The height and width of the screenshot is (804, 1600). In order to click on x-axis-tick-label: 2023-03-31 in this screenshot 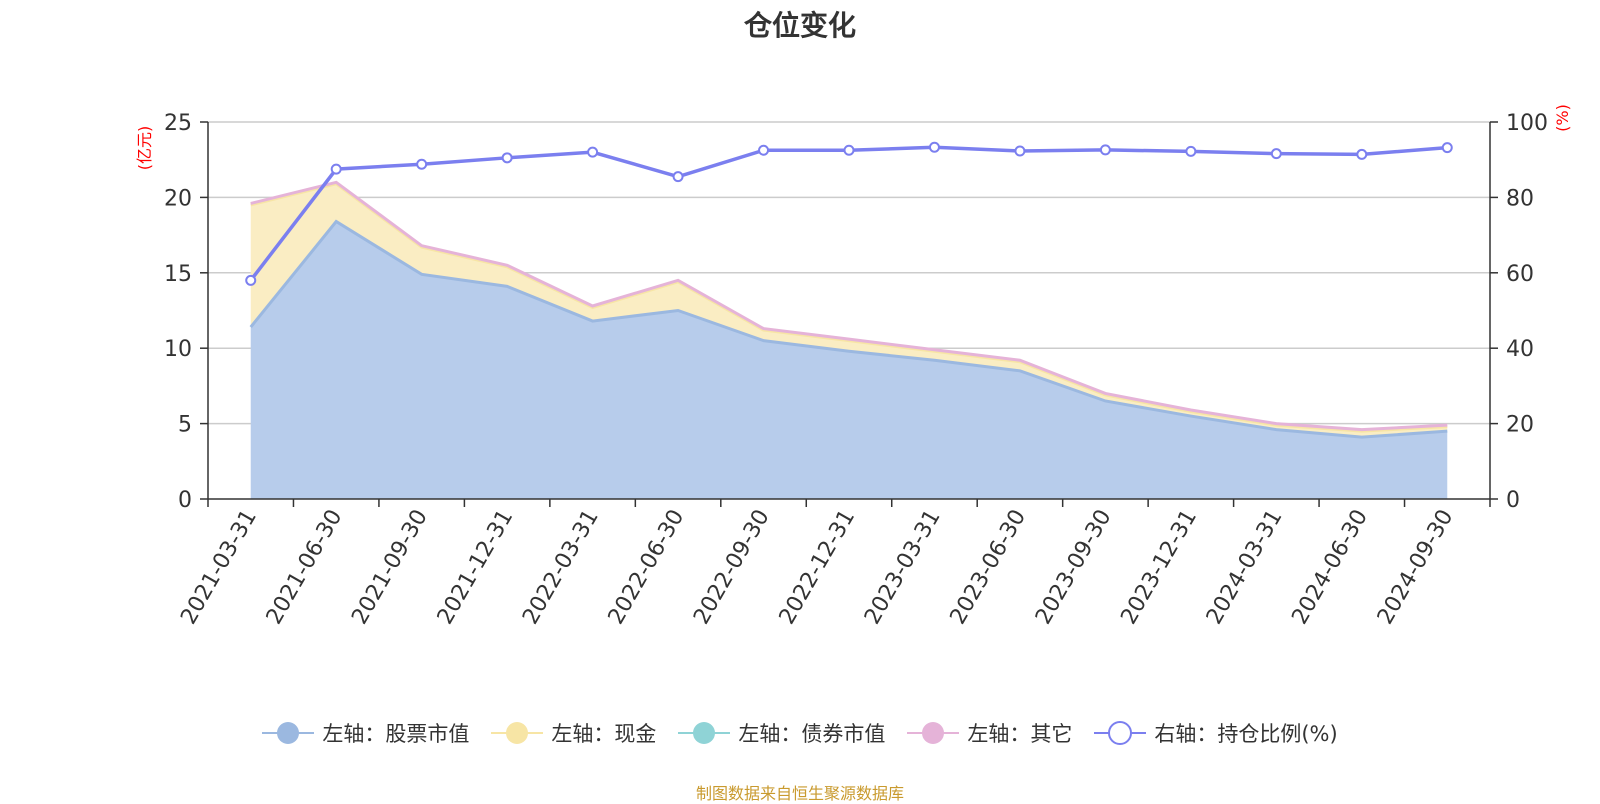, I will do `click(903, 567)`.